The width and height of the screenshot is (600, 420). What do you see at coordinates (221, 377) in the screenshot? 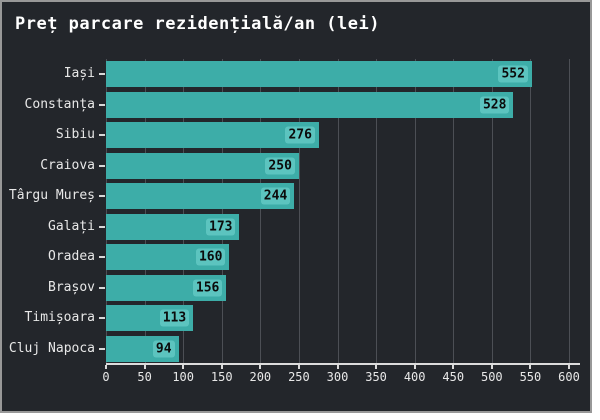
I see `x-tick-label: 150` at bounding box center [221, 377].